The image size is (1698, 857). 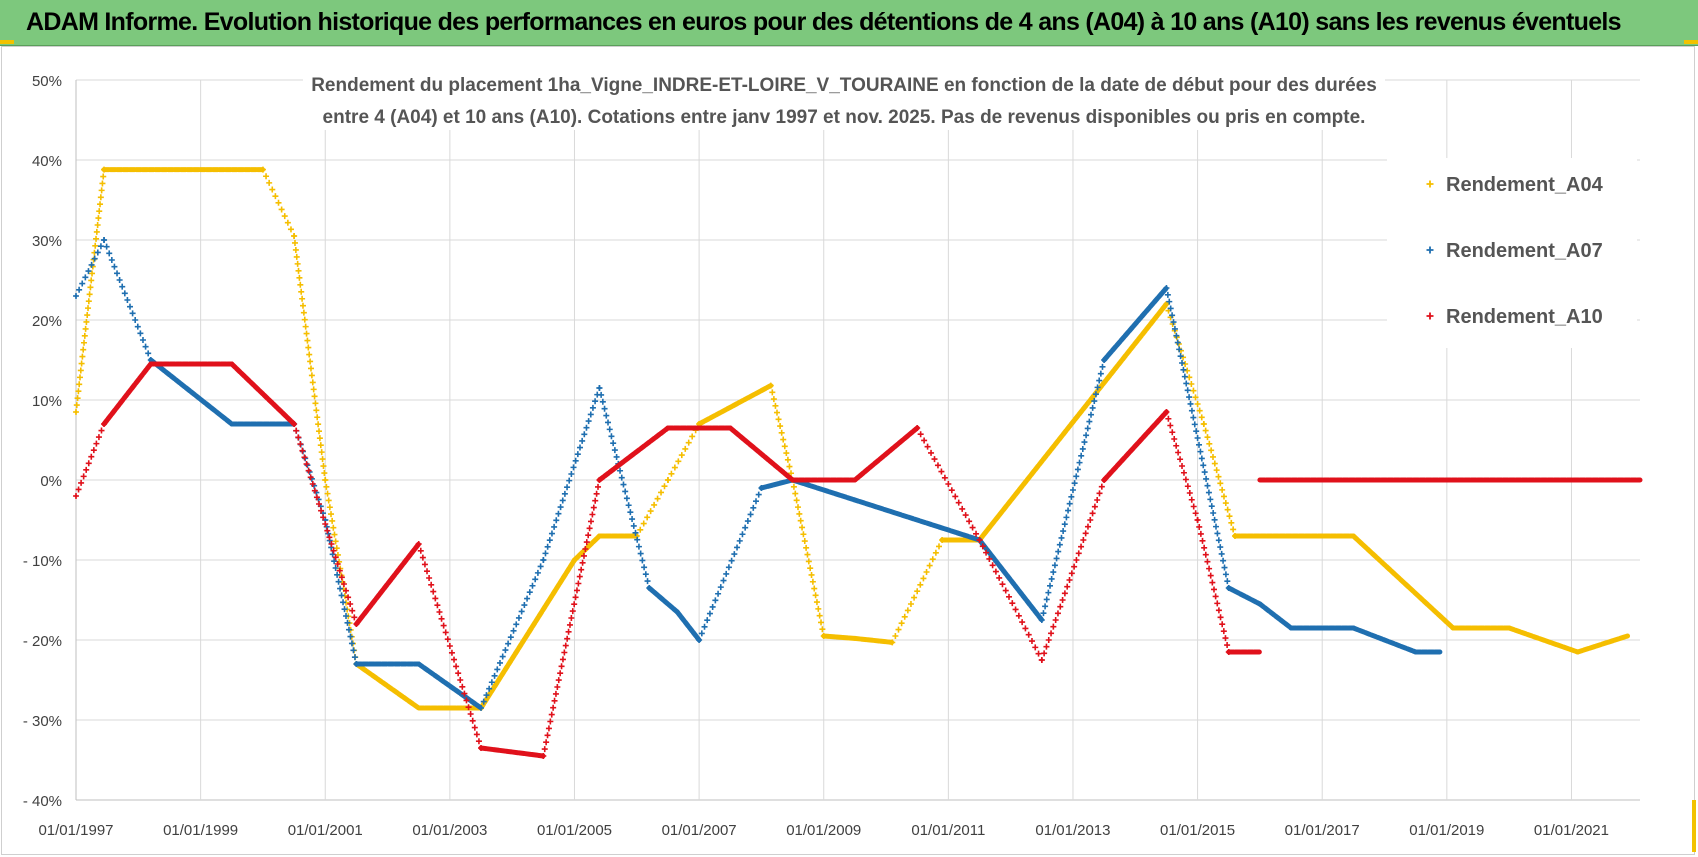 What do you see at coordinates (1571, 830) in the screenshot?
I see `x-tick-label: 01/01/2021` at bounding box center [1571, 830].